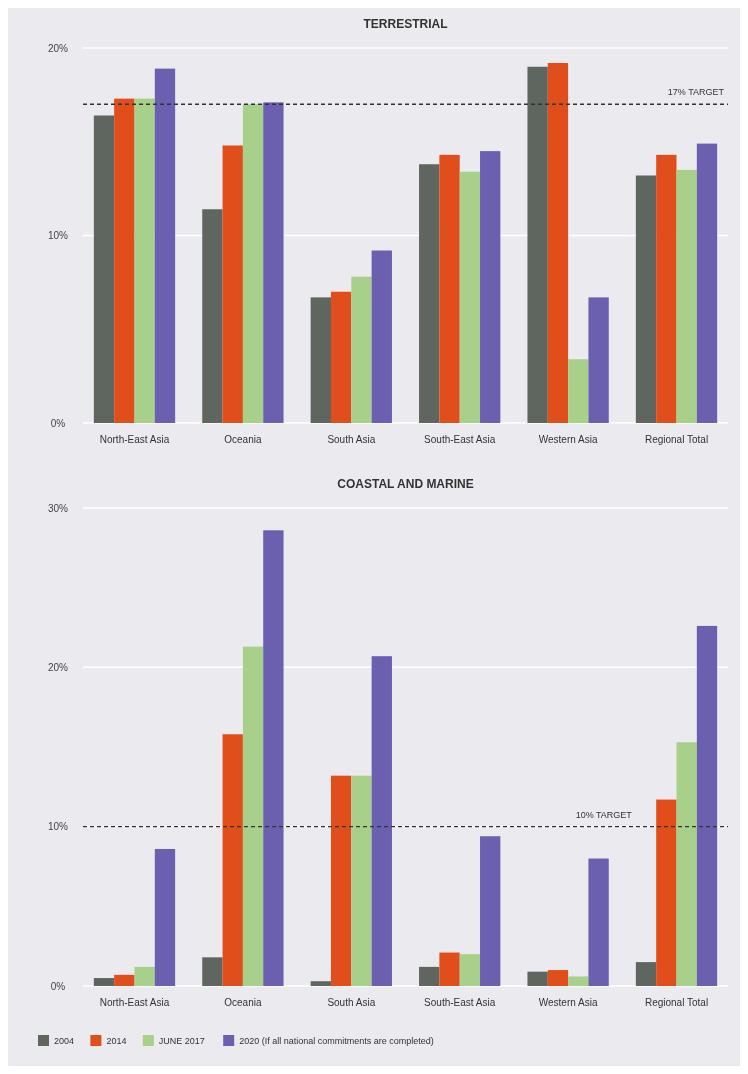 This screenshot has height=1074, width=748. Describe the element at coordinates (336, 1041) in the screenshot. I see `legend-label: 2020 (If all national commitments are completed)` at that location.